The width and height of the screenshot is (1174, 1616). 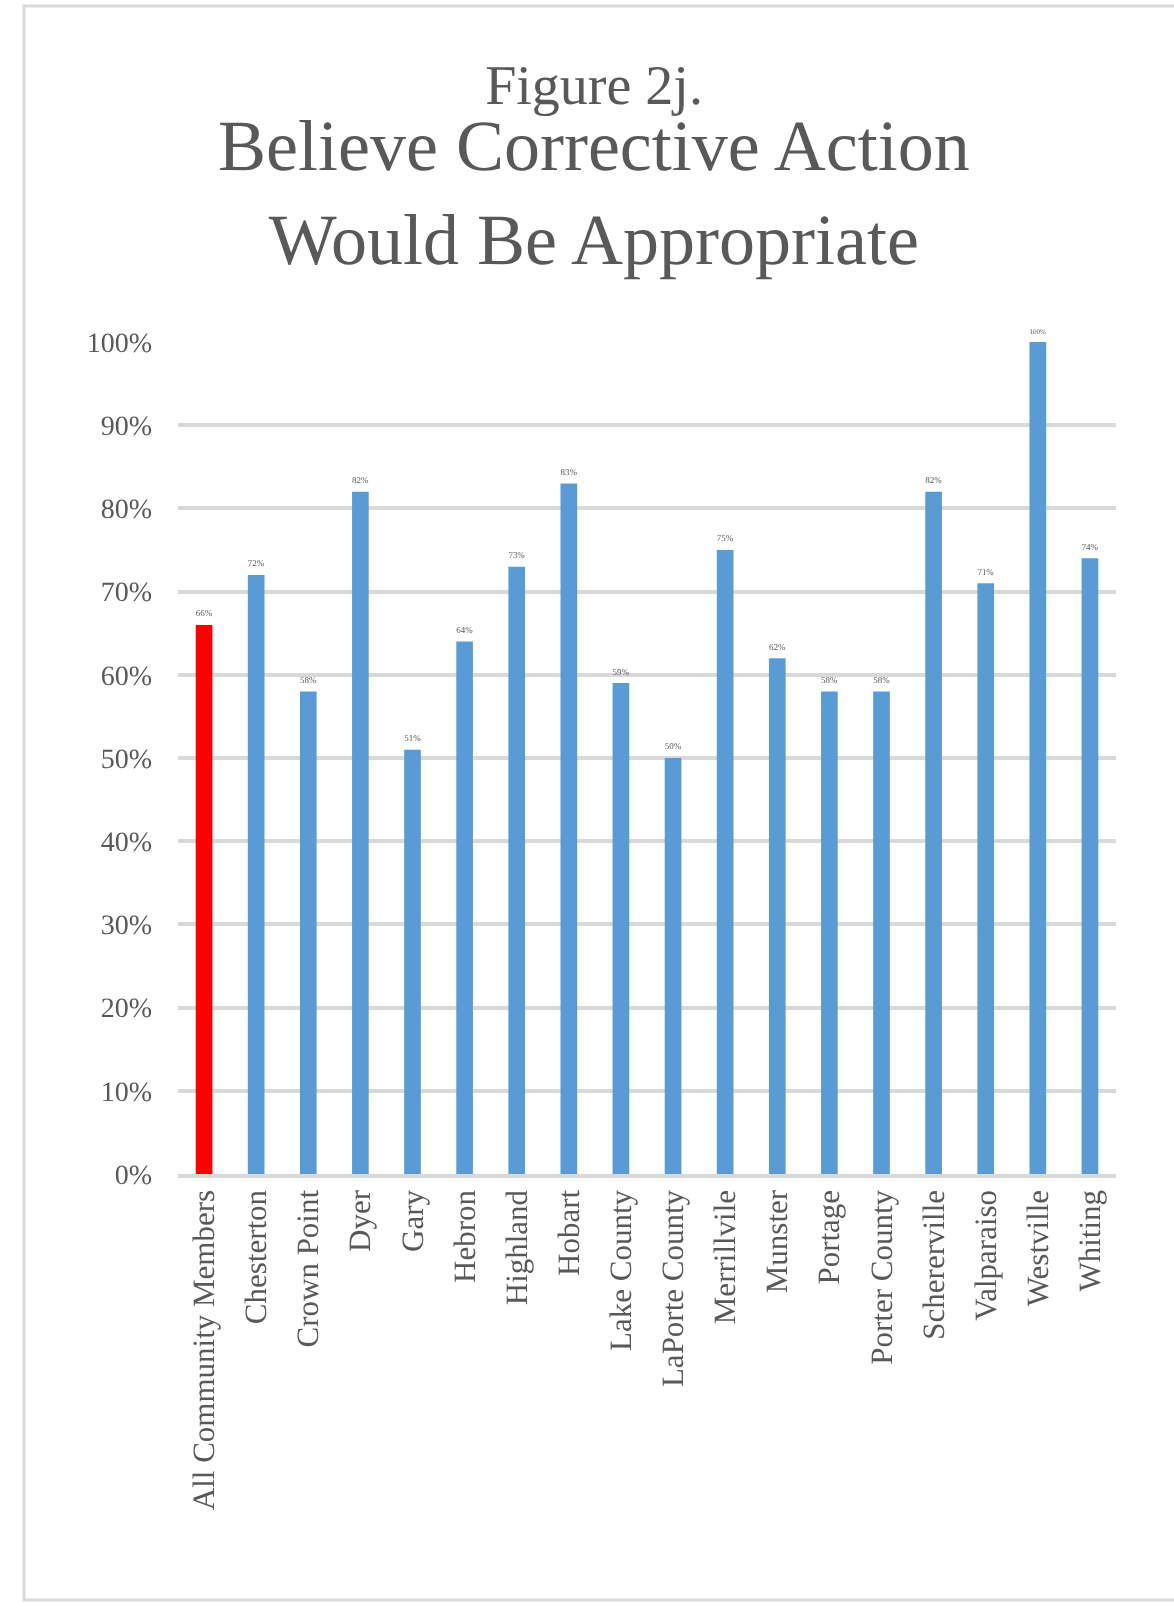 I want to click on x-tick-label: Porter County, so click(x=882, y=1277).